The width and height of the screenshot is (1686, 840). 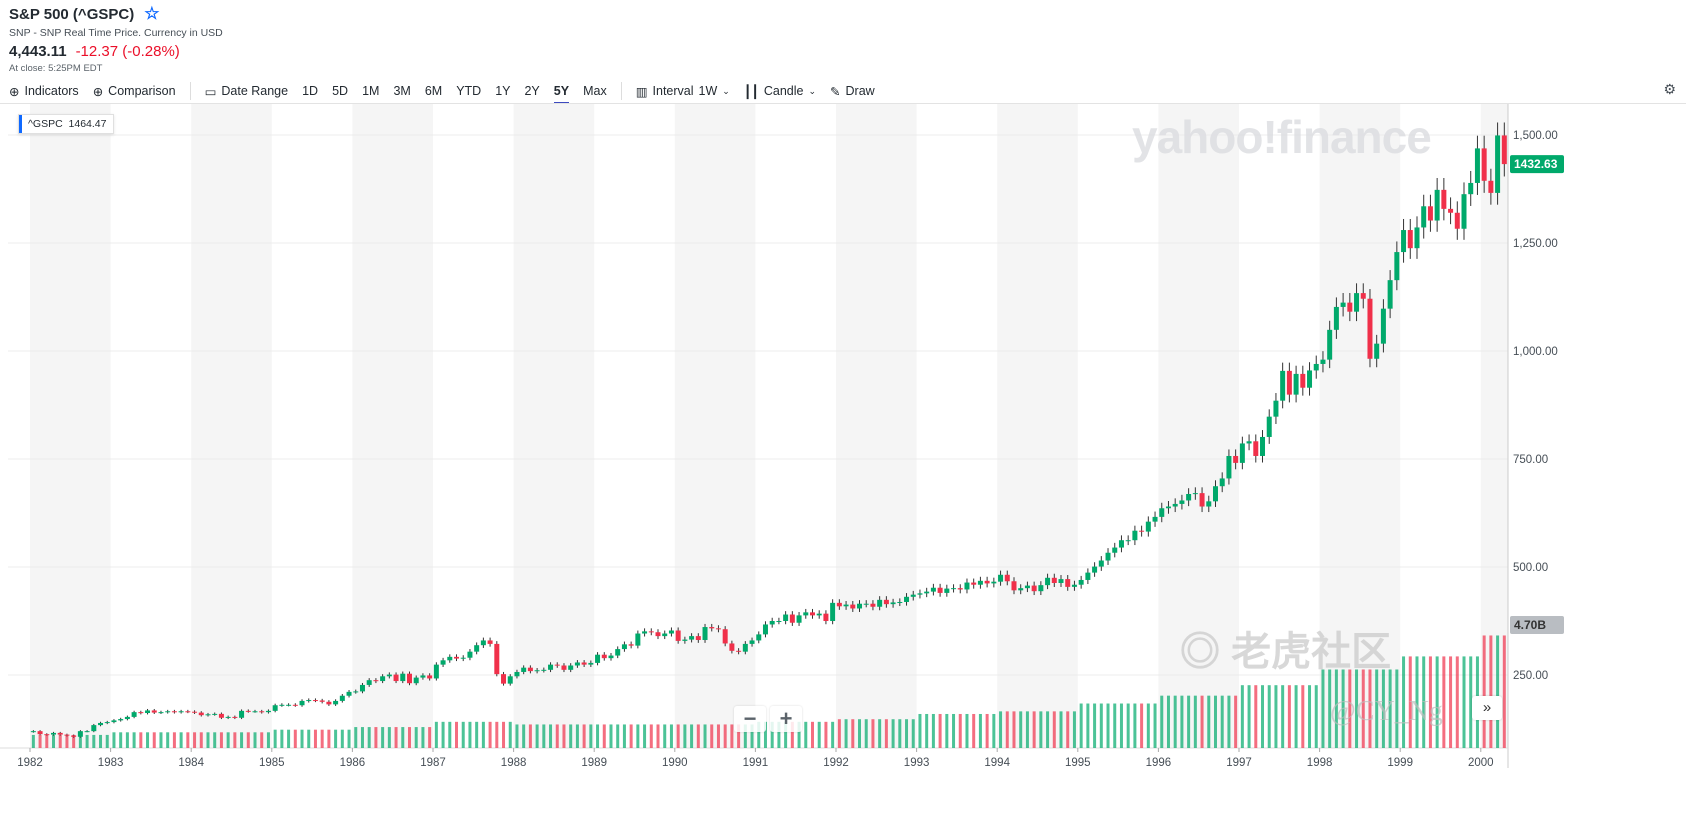 I want to click on quote-price: 4,443.11, so click(x=38, y=51).